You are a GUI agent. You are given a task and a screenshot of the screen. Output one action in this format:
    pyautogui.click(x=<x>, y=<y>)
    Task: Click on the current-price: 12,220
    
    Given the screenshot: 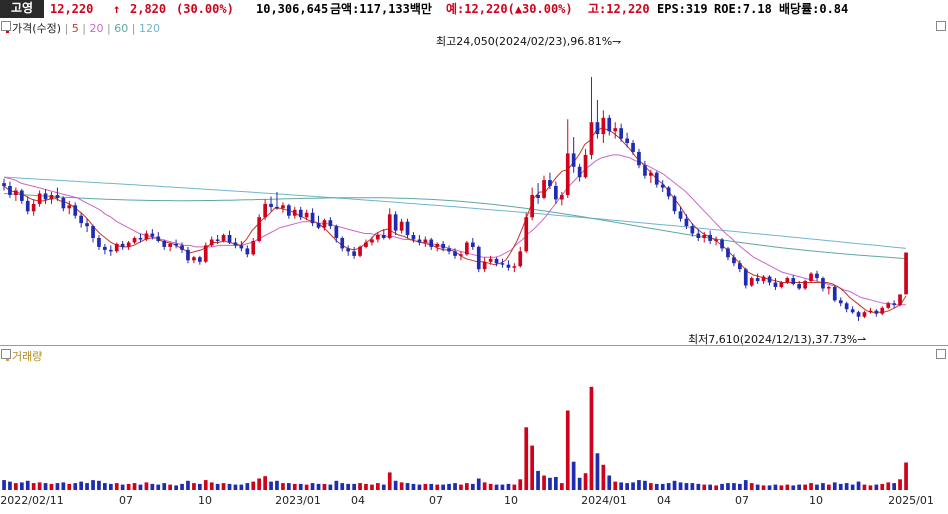 What is the action you would take?
    pyautogui.click(x=72, y=9)
    